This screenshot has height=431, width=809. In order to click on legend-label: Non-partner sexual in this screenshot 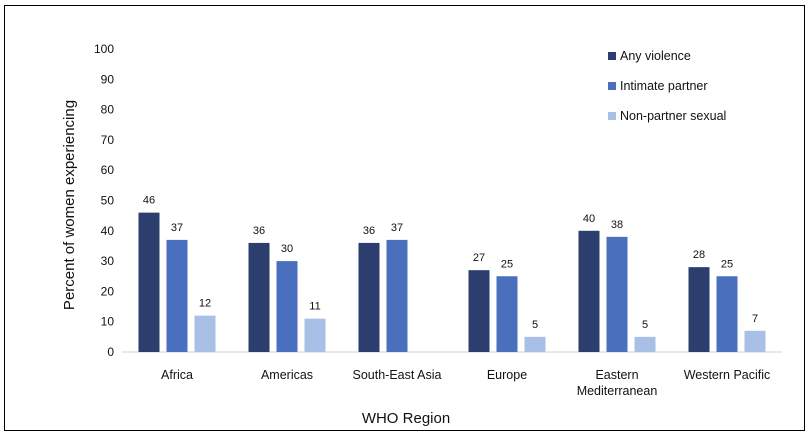, I will do `click(673, 116)`.